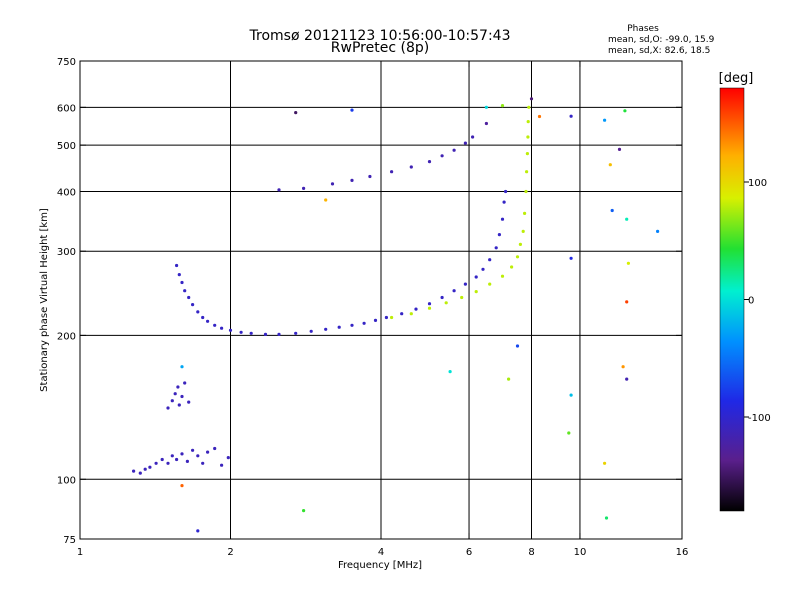 This screenshot has height=600, width=800. Describe the element at coordinates (230, 552) in the screenshot. I see `x-tick-label: 2` at that location.